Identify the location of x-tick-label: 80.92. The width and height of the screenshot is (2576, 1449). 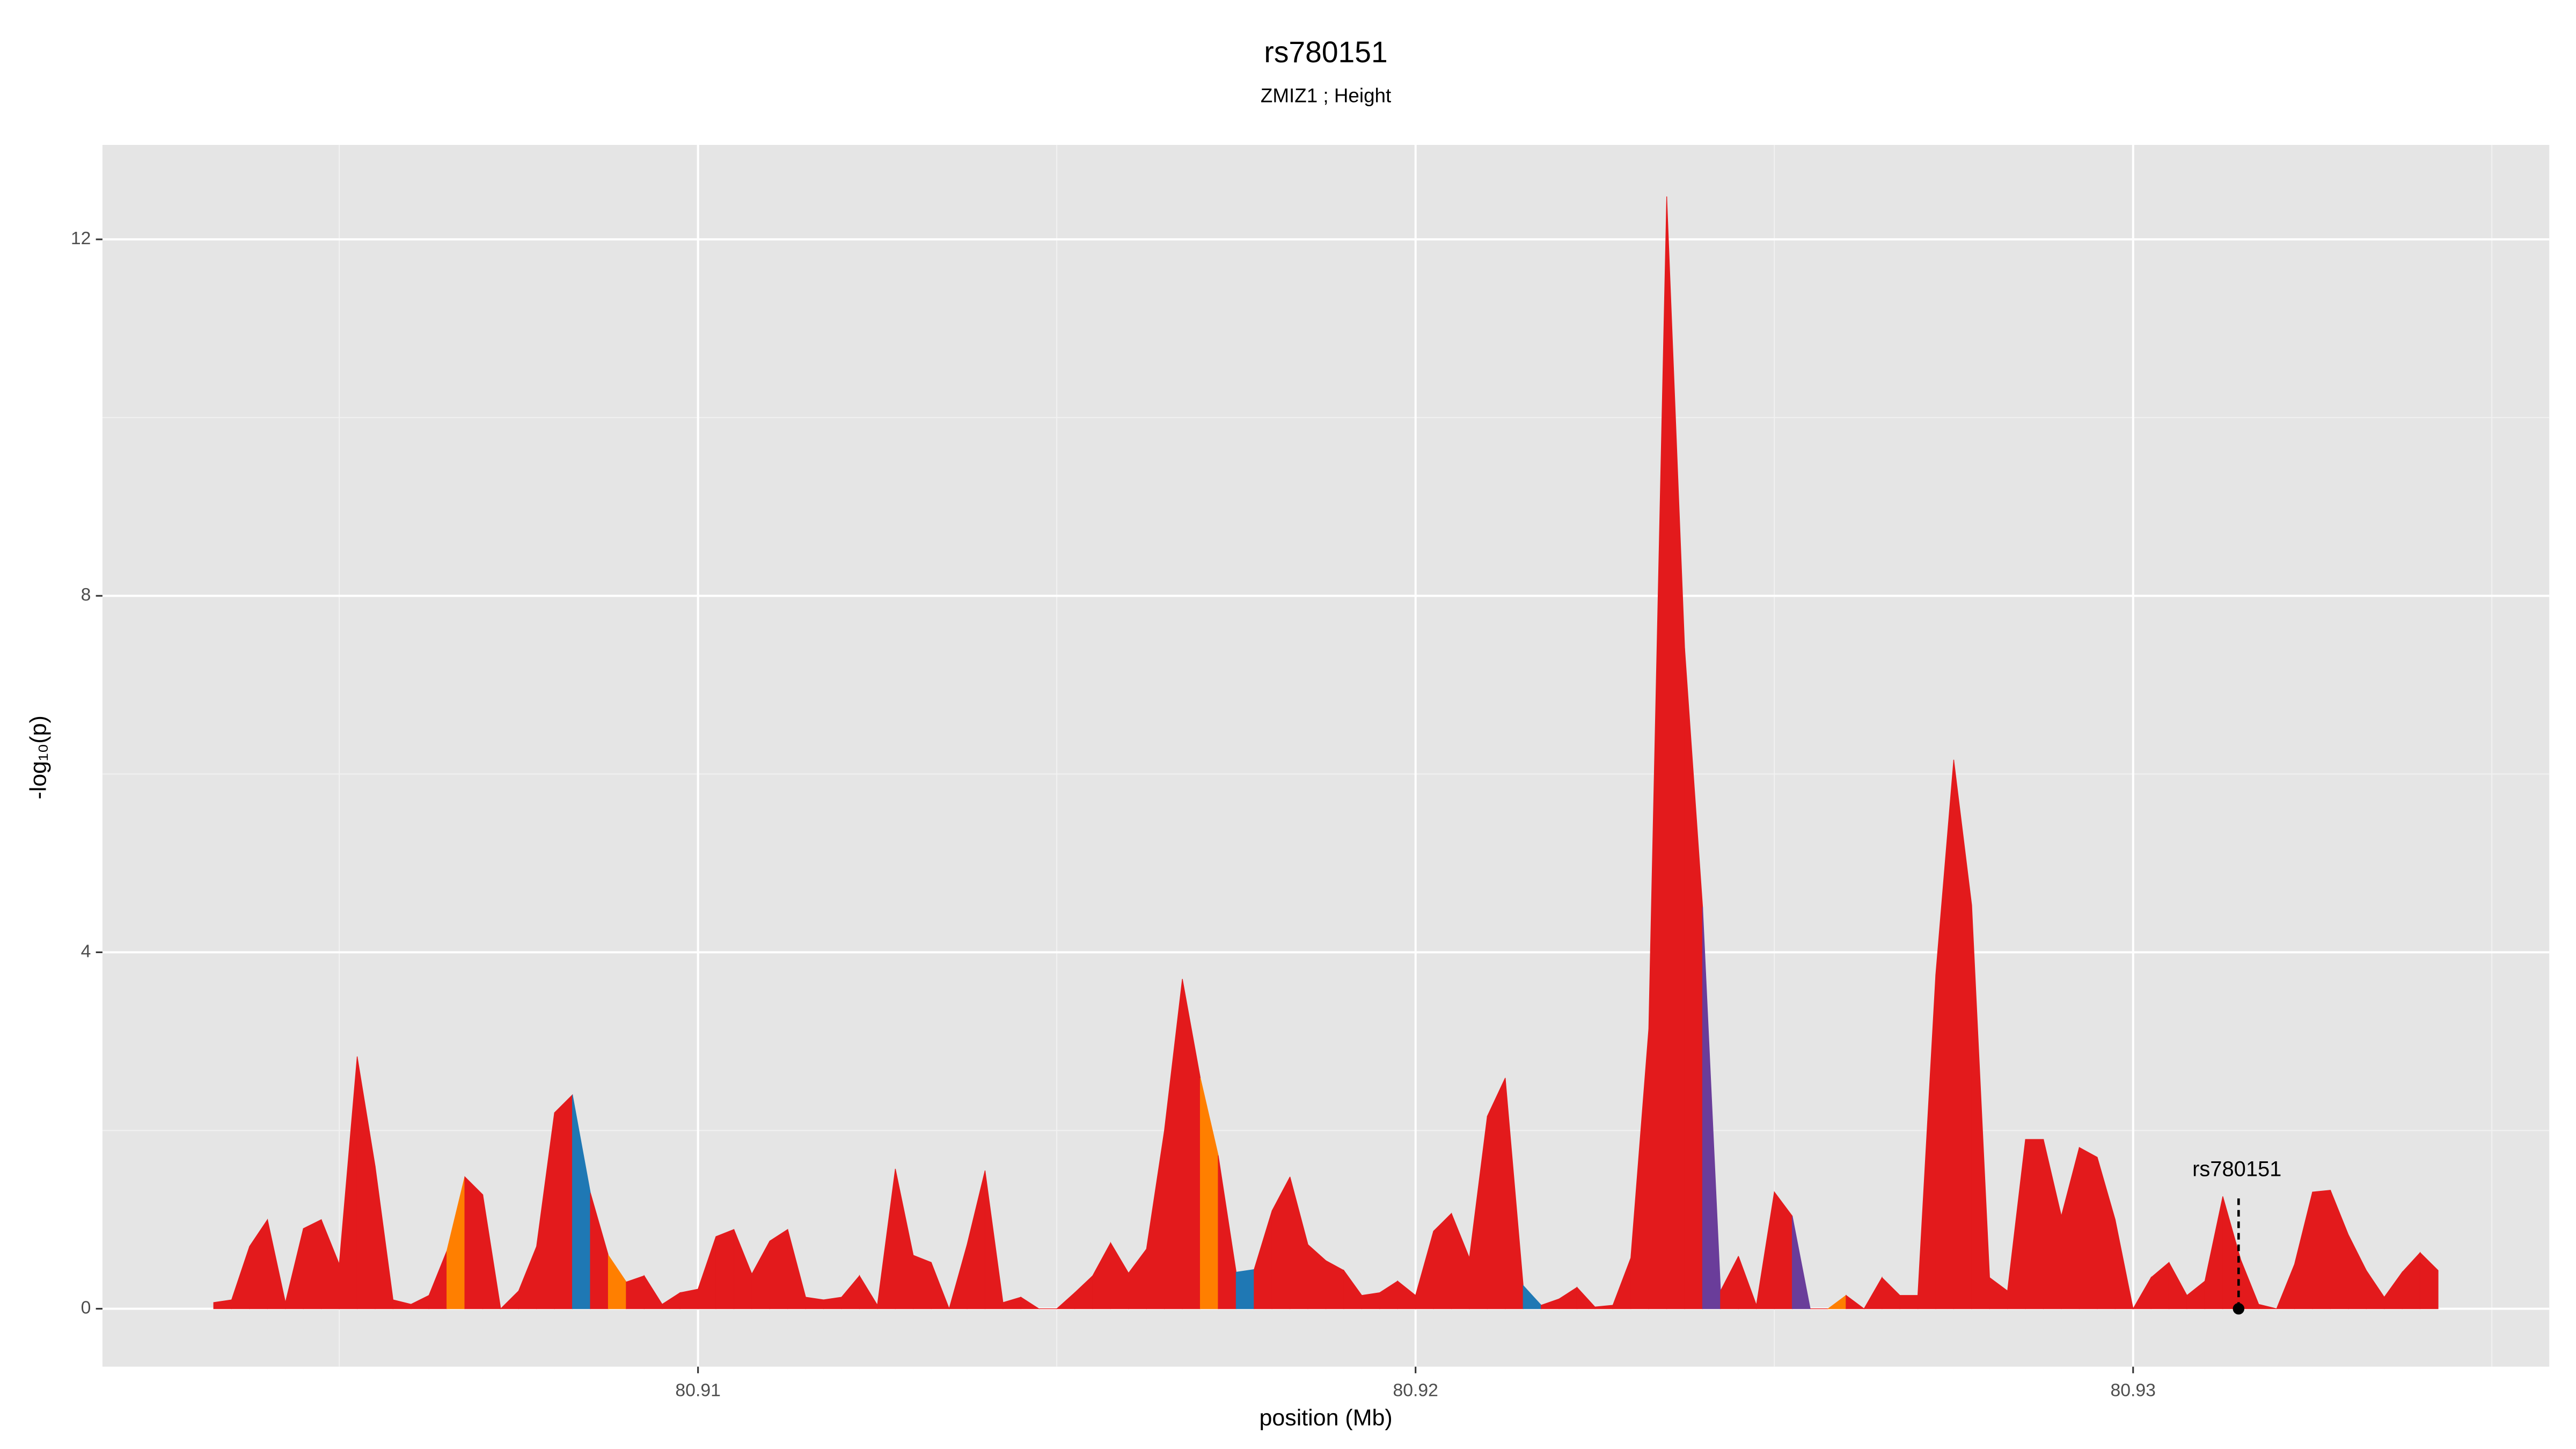
(1415, 1390).